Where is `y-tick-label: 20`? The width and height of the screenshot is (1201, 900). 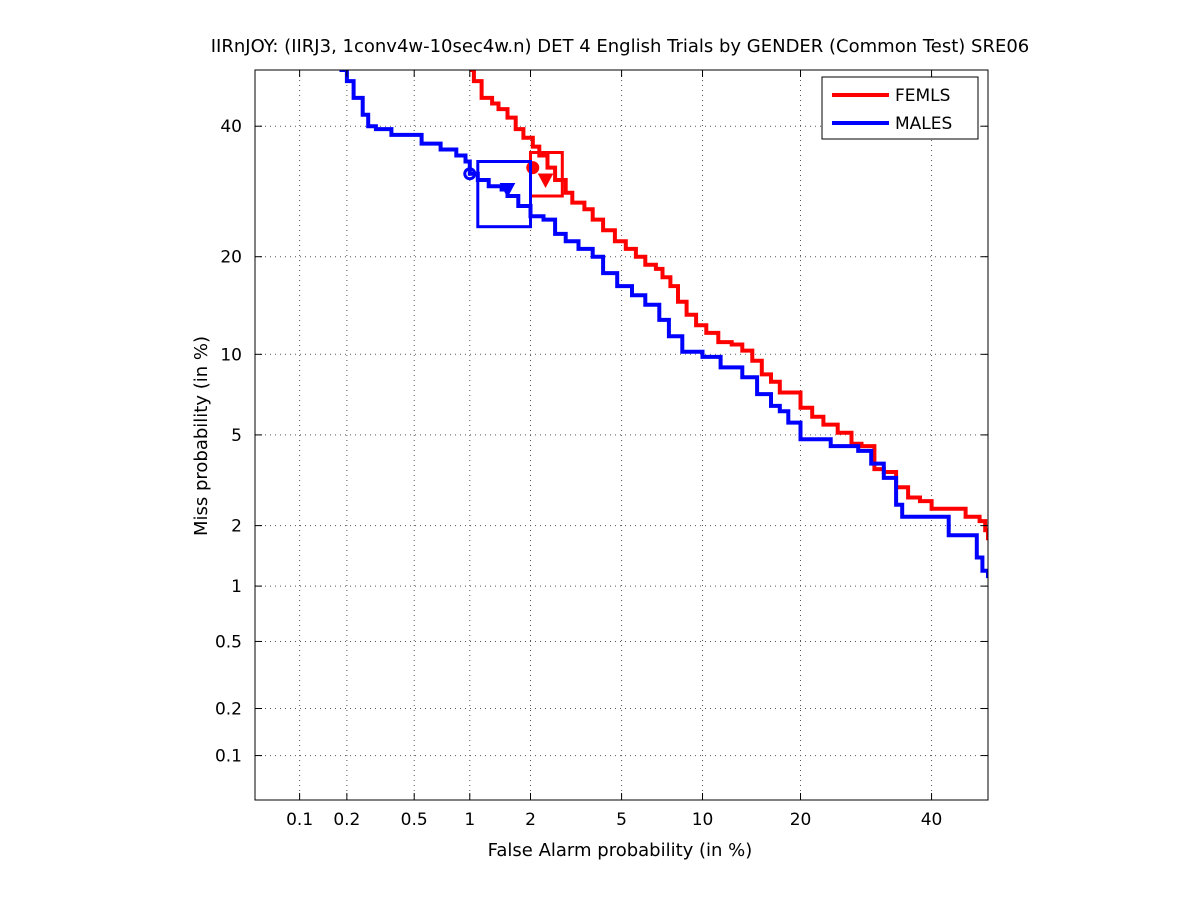
y-tick-label: 20 is located at coordinates (231, 258).